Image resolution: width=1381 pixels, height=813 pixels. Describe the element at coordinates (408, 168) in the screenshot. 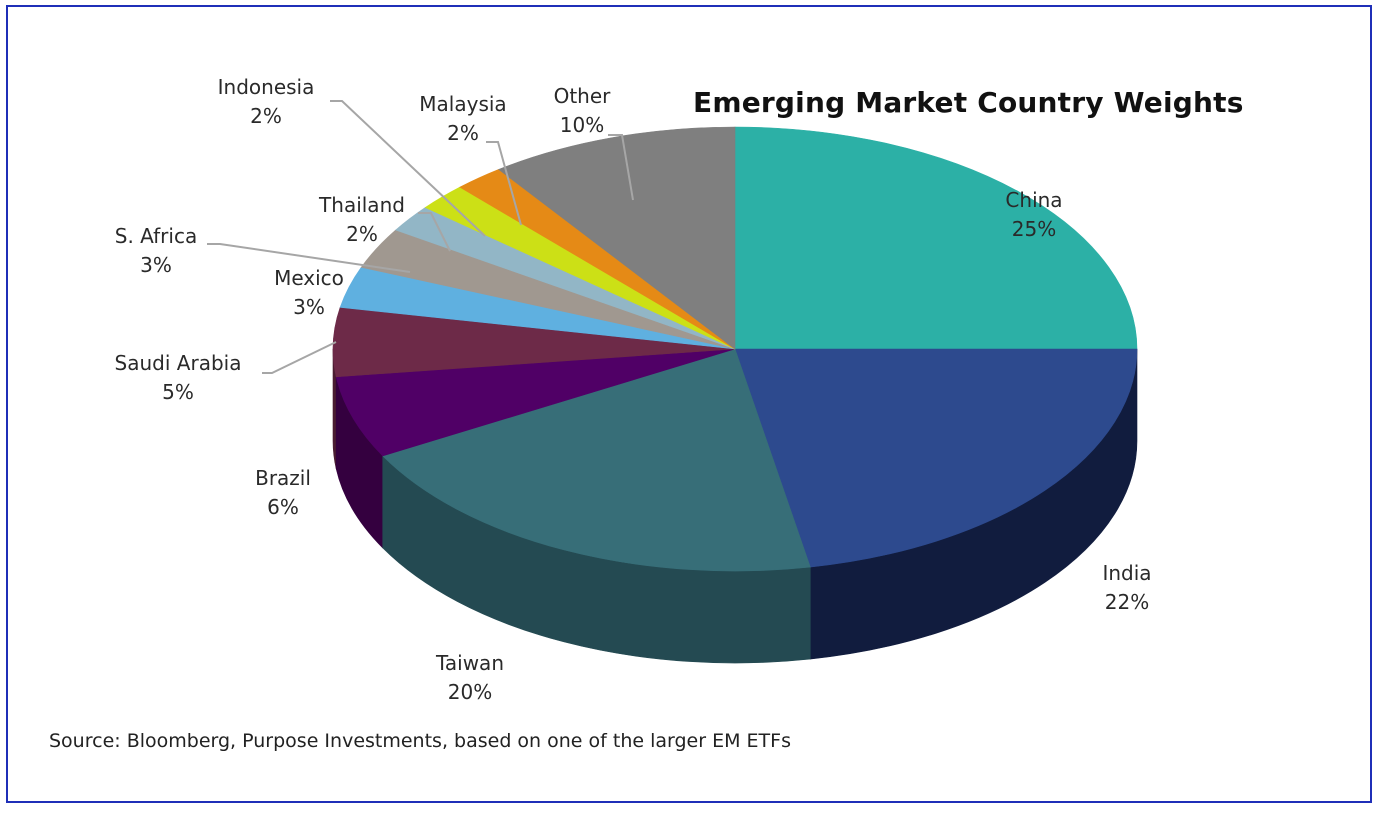

I see `leader-line-indonesia` at that location.